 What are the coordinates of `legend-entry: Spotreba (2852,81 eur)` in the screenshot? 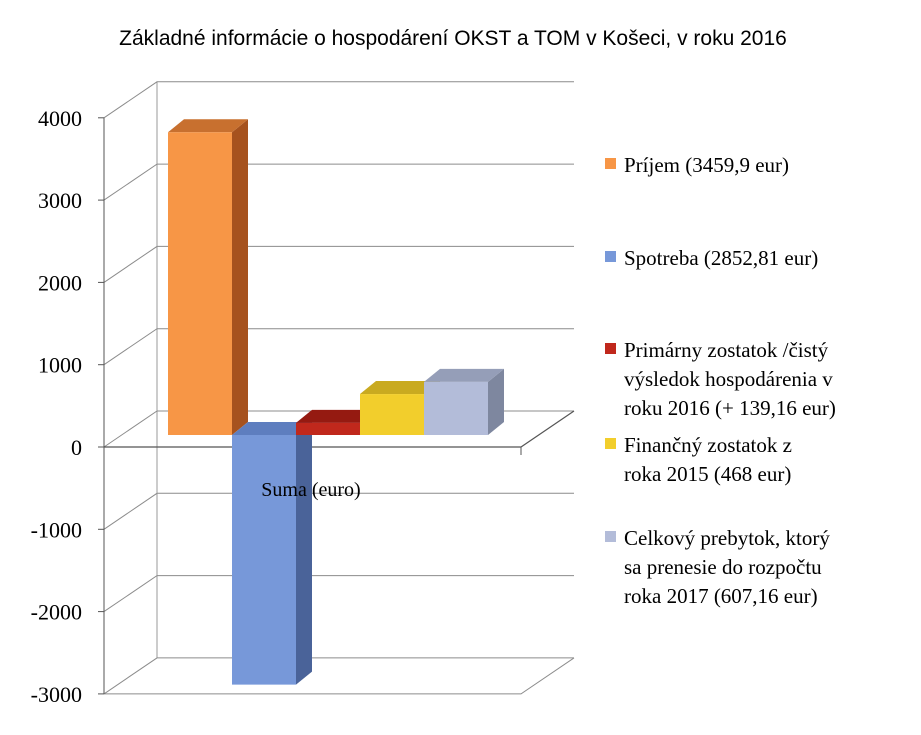 It's located at (721, 258).